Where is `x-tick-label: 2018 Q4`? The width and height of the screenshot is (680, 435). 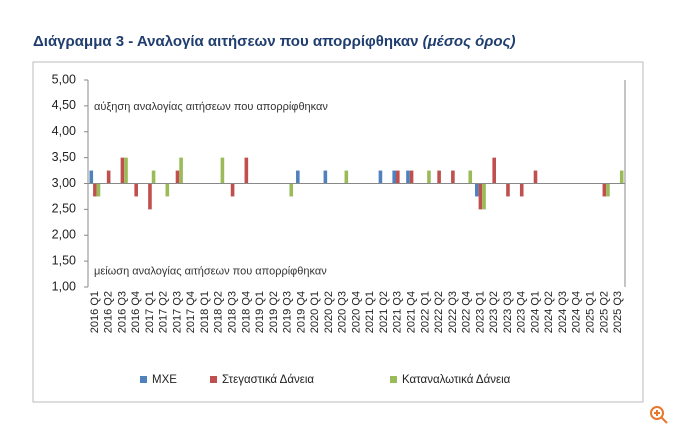
x-tick-label: 2018 Q4 is located at coordinates (246, 312).